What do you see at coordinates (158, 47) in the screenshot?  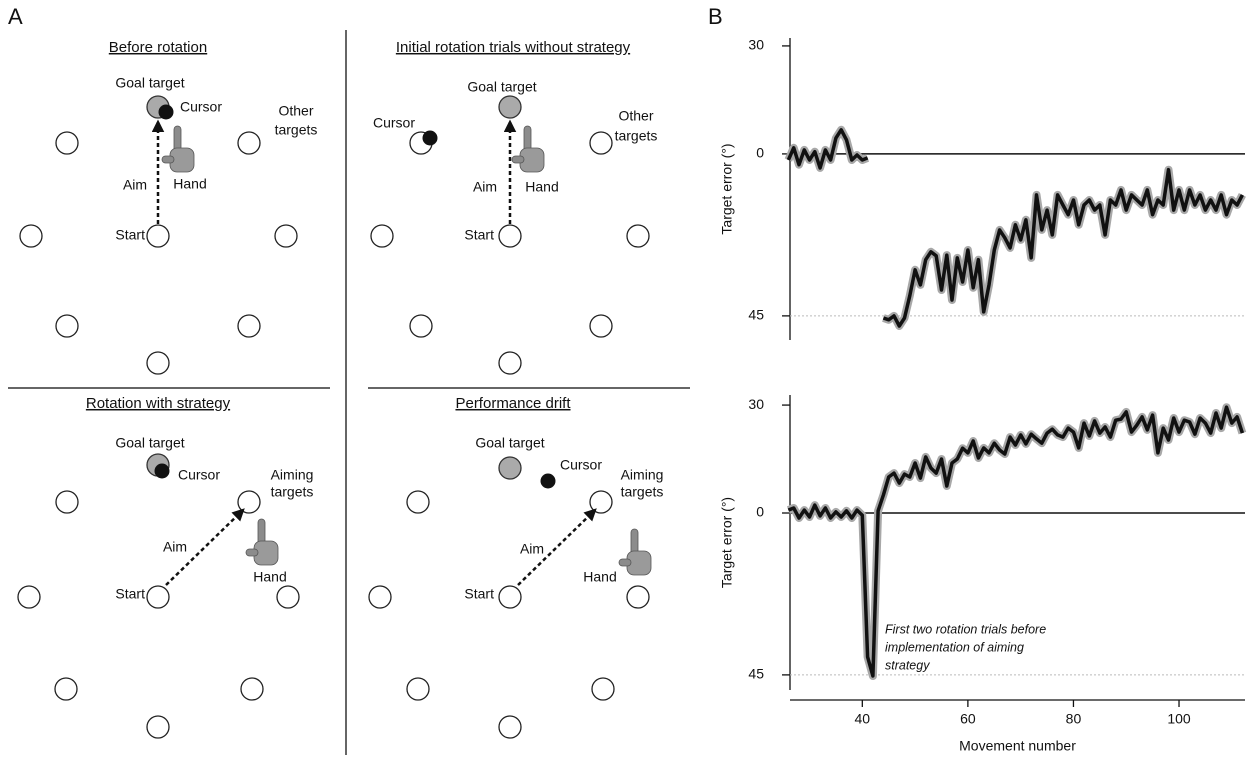 I see `panel-title: Before rotation` at bounding box center [158, 47].